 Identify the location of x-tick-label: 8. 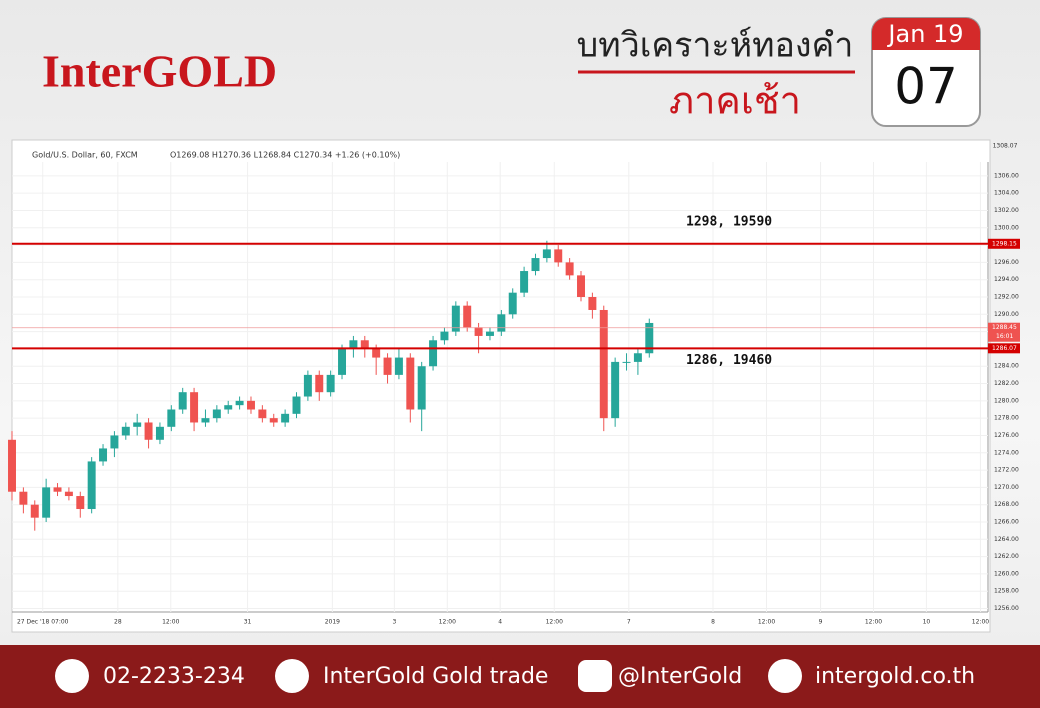
(713, 622).